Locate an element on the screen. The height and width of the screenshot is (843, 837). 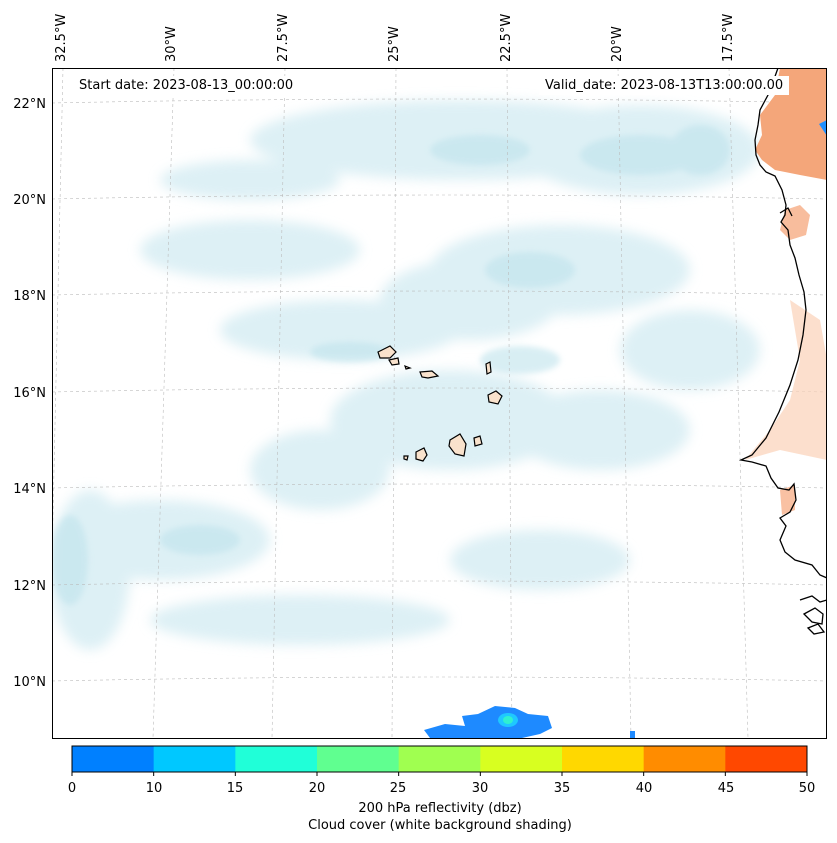
coastline is located at coordinates (782, 351).